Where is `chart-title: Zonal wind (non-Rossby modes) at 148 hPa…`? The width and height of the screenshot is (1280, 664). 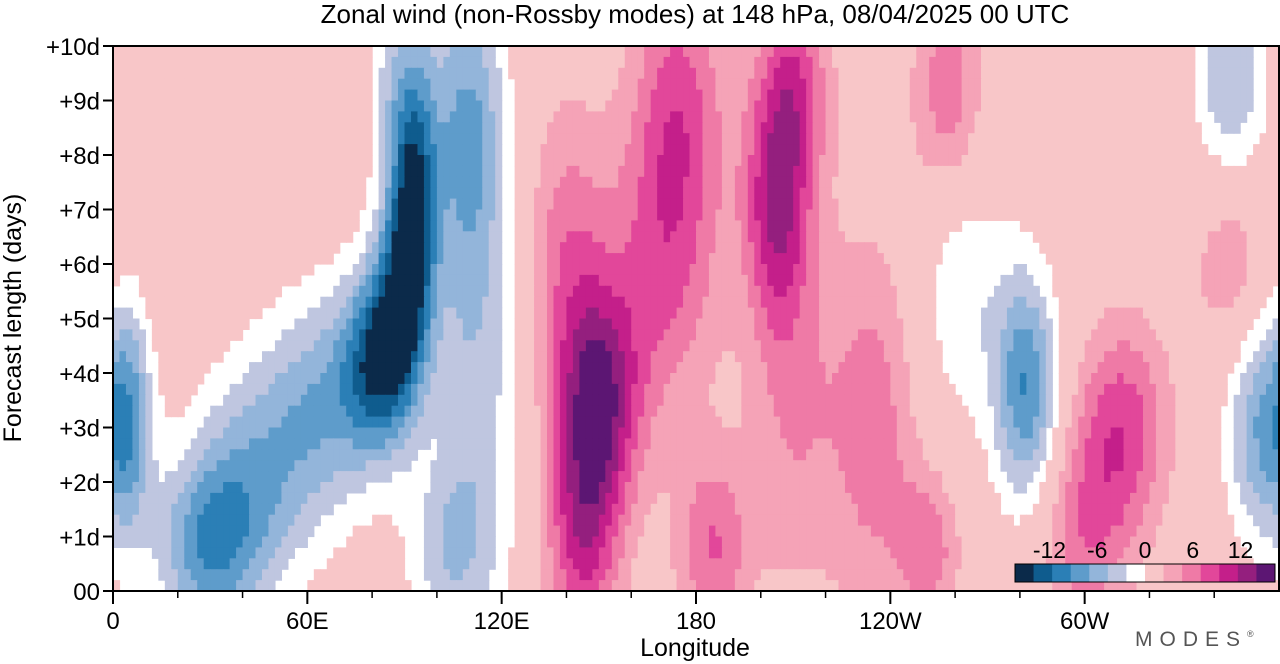 chart-title: Zonal wind (non-Rossby modes) at 148 hPa… is located at coordinates (695, 14).